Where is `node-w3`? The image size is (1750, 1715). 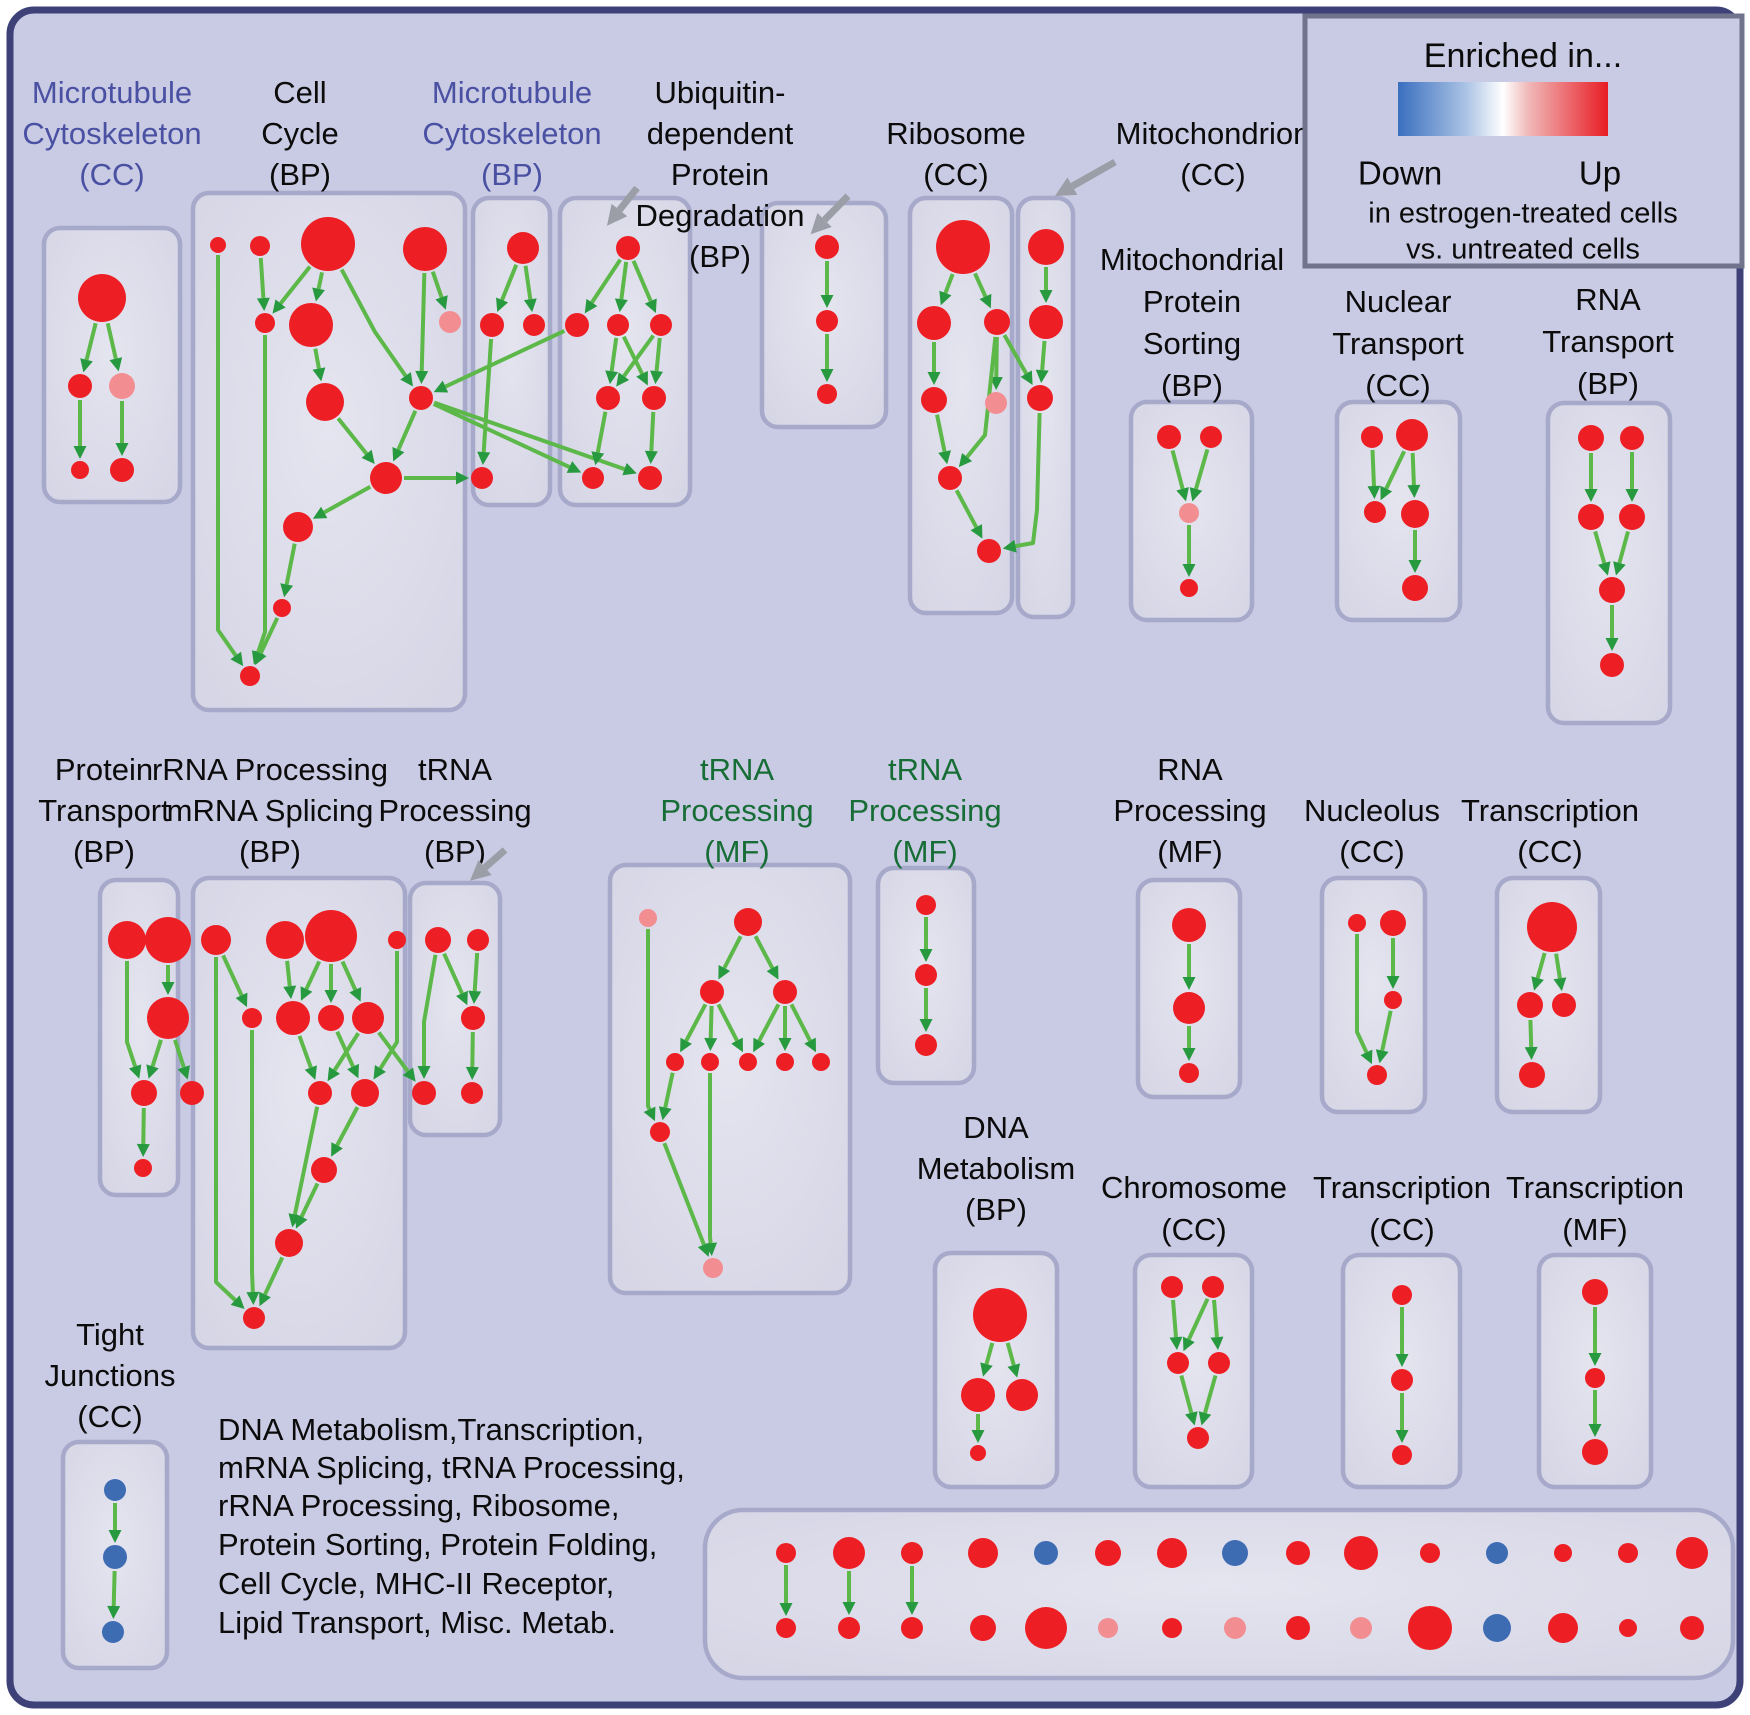
node-w3 is located at coordinates (1040, 398).